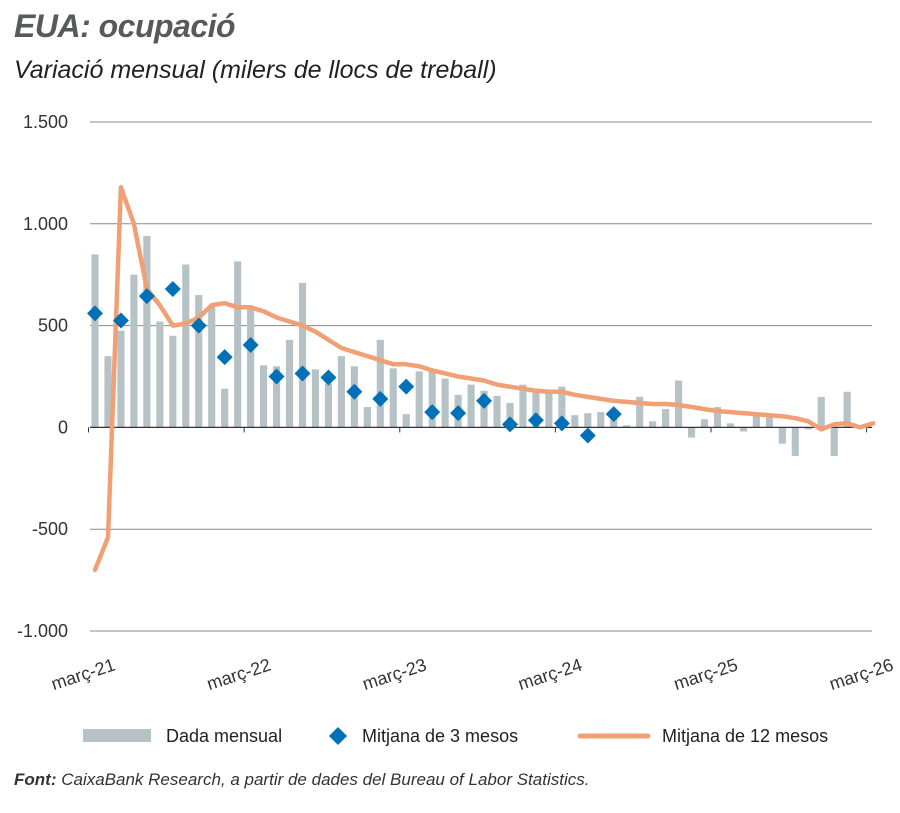  Describe the element at coordinates (861, 674) in the screenshot. I see `x-tick-label: març-26` at that location.